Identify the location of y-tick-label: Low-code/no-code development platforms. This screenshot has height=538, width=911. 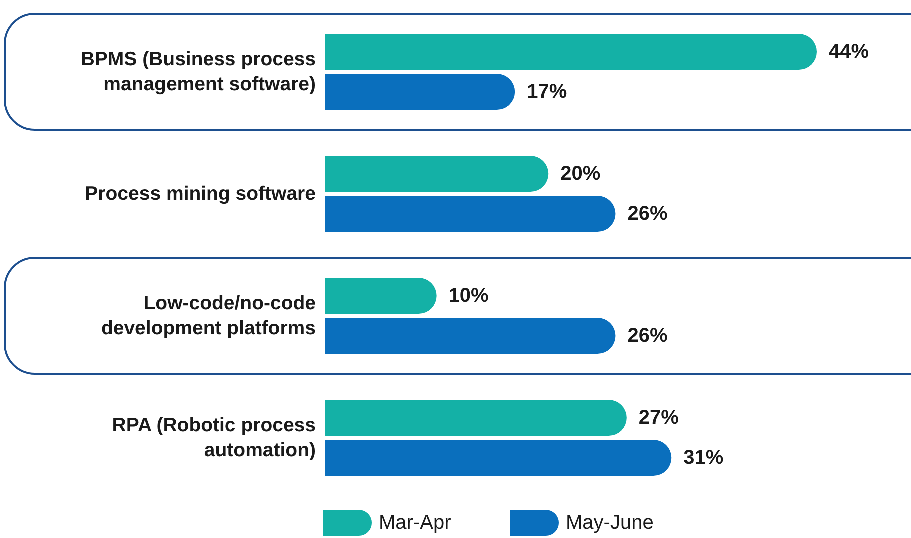
(208, 316).